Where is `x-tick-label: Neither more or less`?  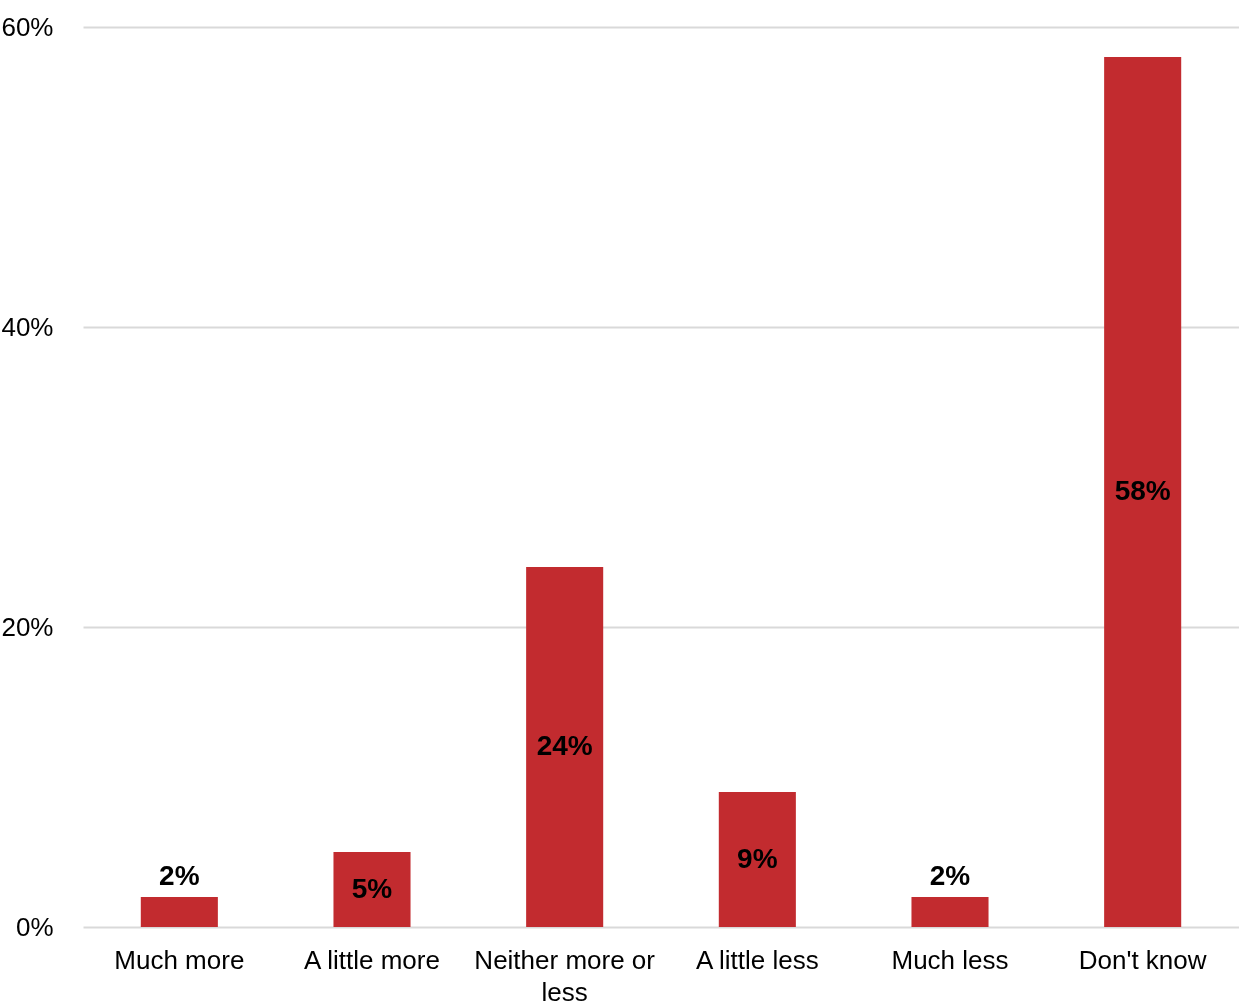 x-tick-label: Neither more or less is located at coordinates (565, 974).